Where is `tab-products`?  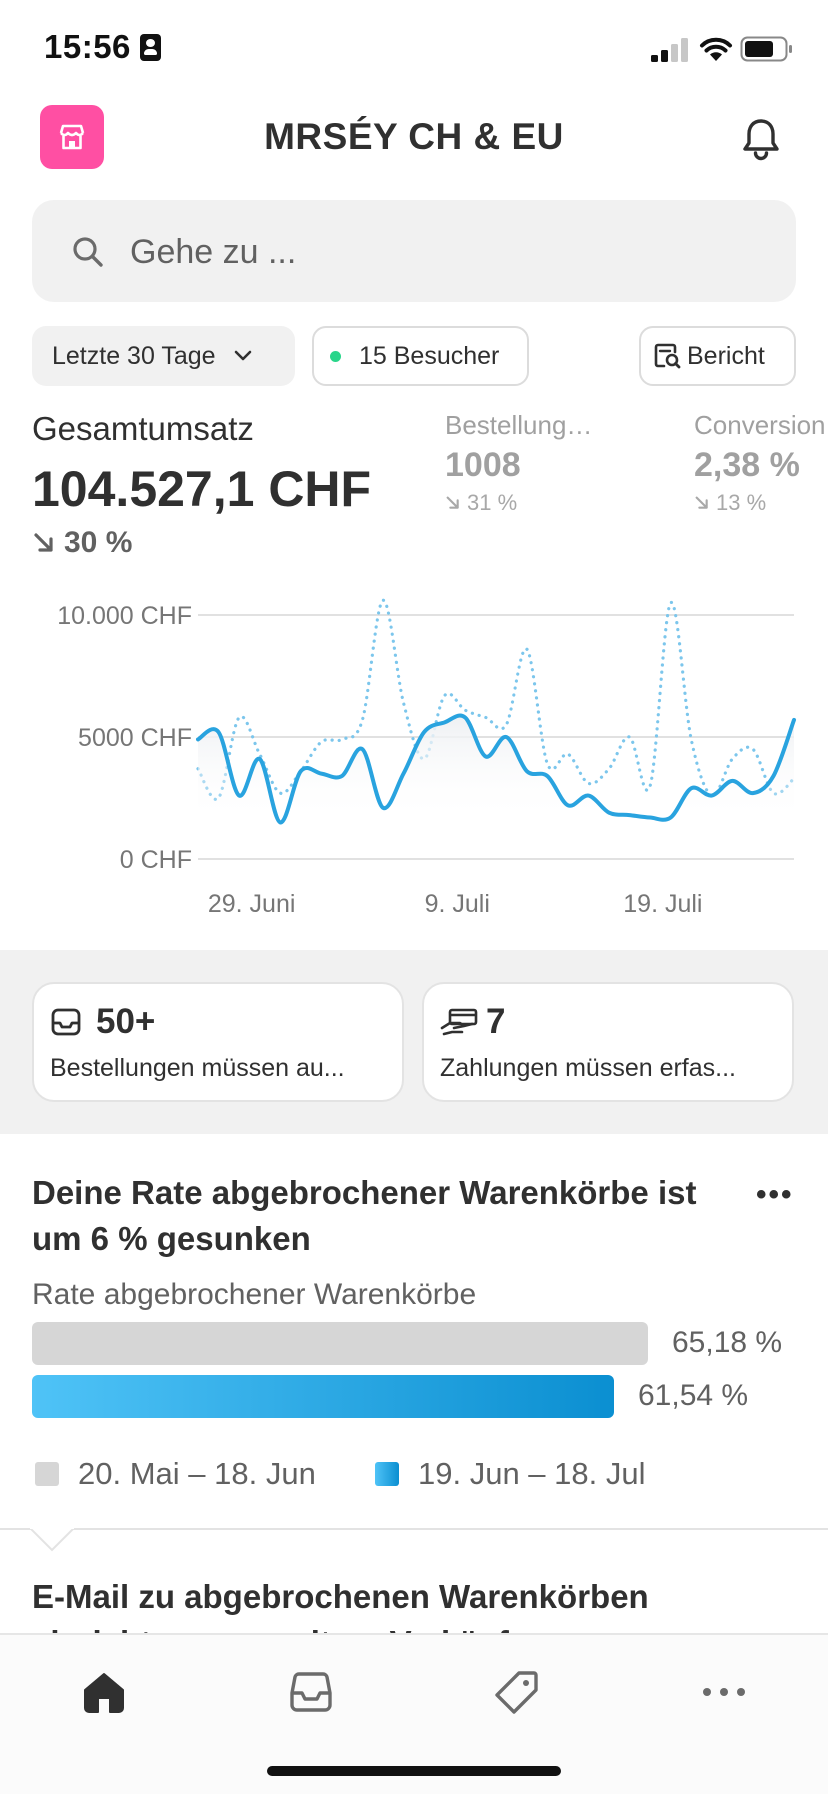 tab-products is located at coordinates (517, 1692).